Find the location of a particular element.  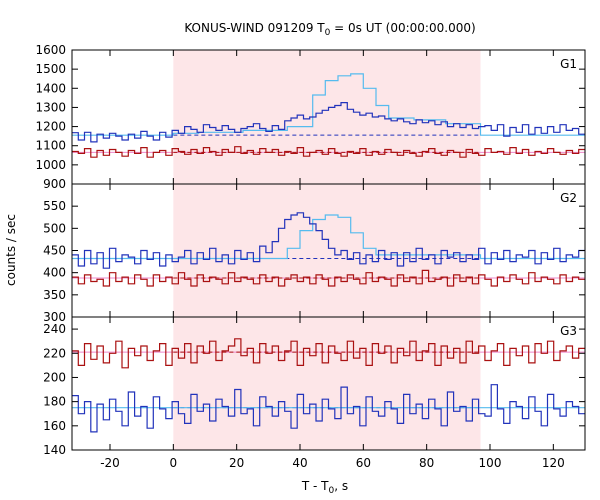

y-tick-label: 550 is located at coordinates (54, 206).